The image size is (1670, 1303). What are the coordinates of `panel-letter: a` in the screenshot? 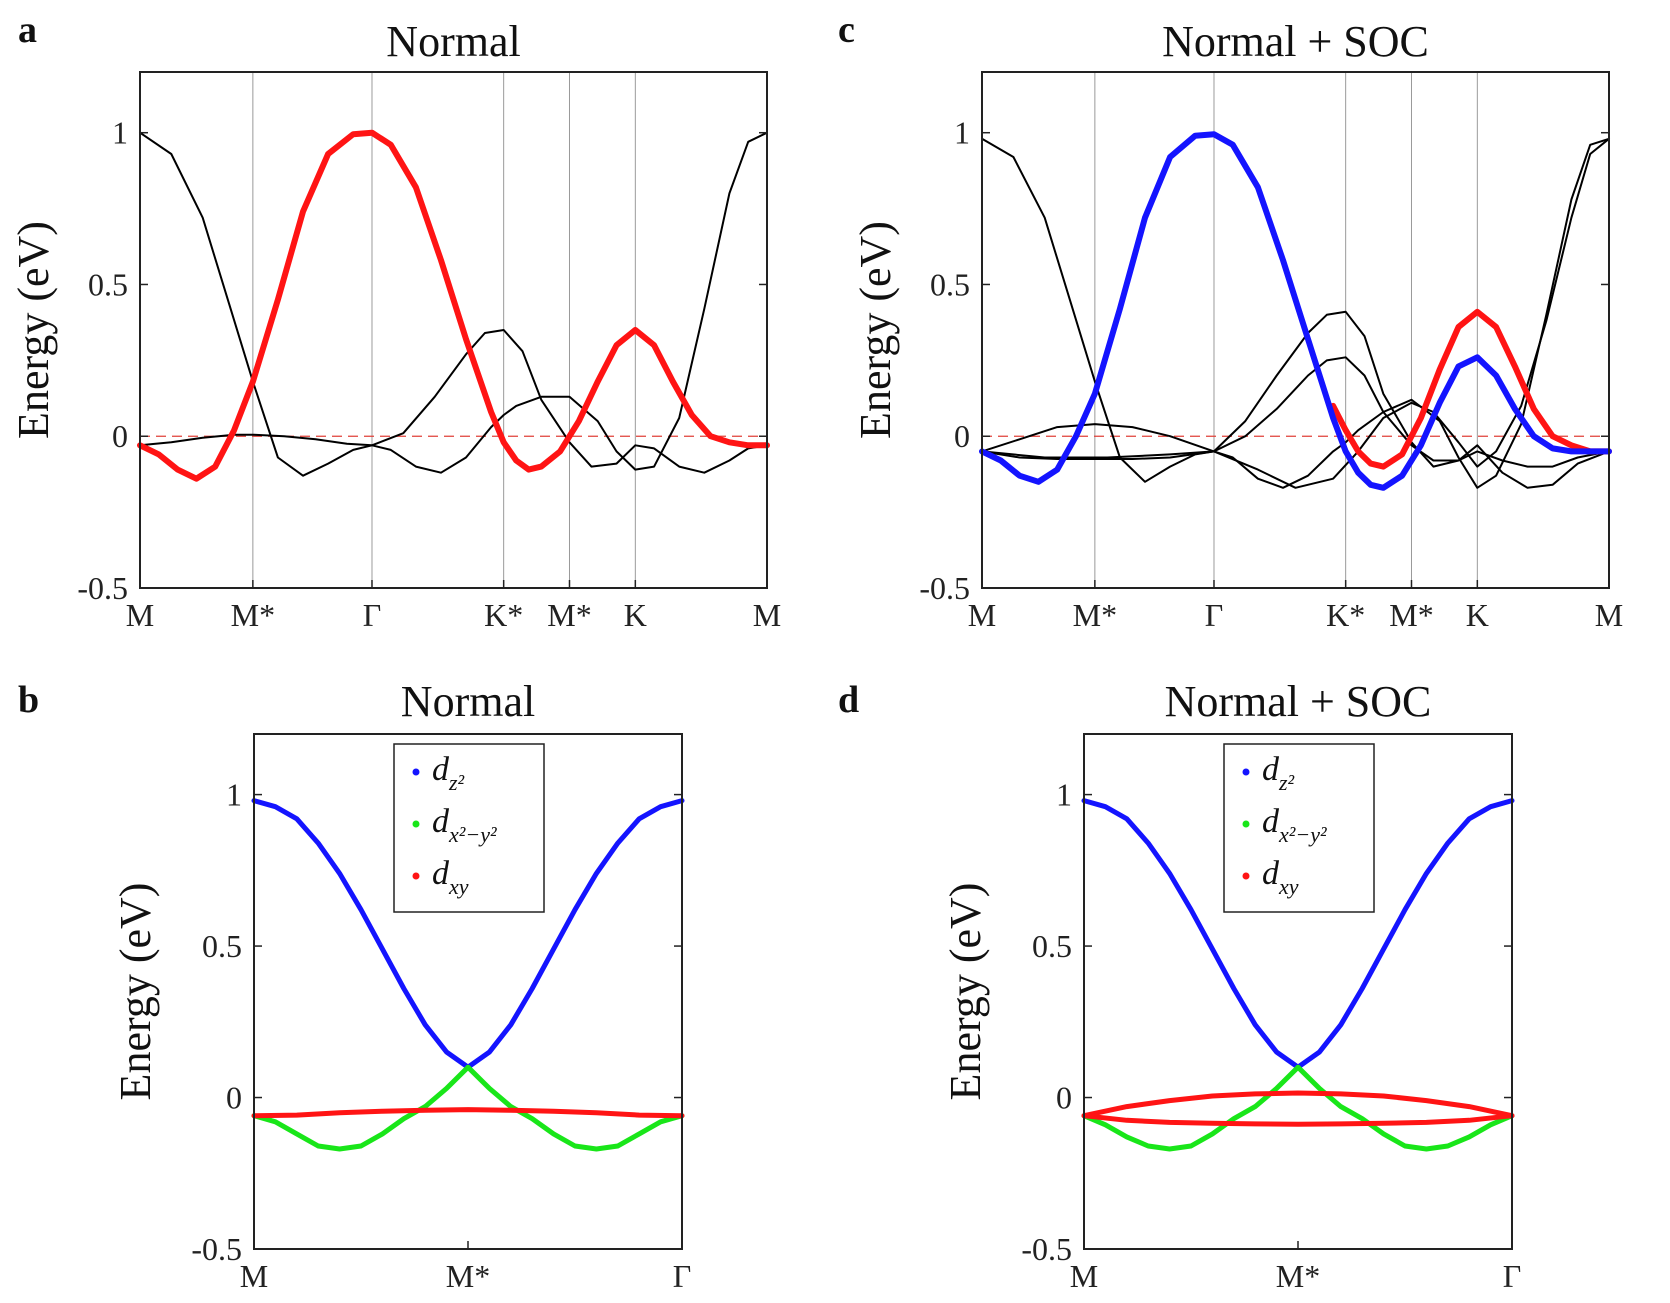 It's located at (27, 30).